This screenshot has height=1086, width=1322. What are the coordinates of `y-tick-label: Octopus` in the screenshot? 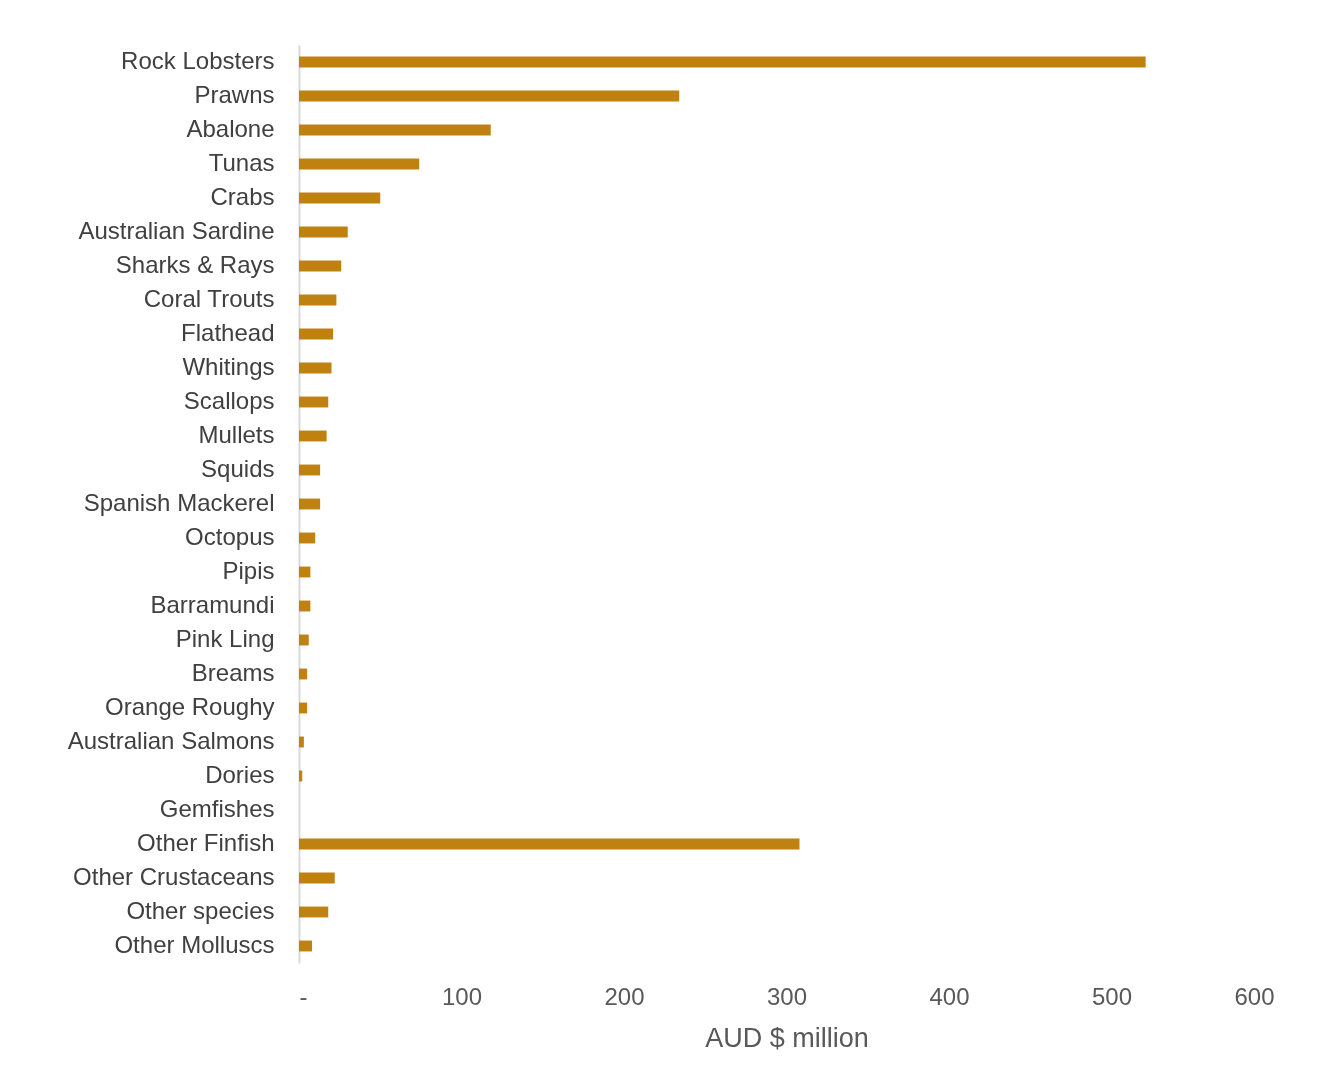 It's located at (230, 536).